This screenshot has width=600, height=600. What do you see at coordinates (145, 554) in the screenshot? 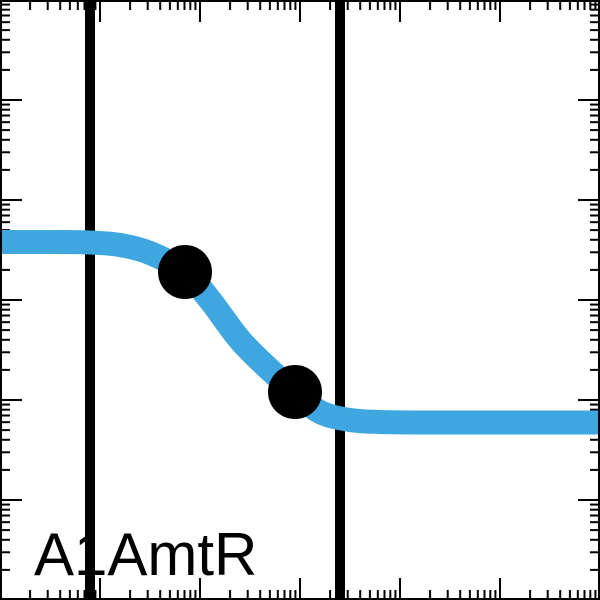
I see `panel-label: A1AmtR` at bounding box center [145, 554].